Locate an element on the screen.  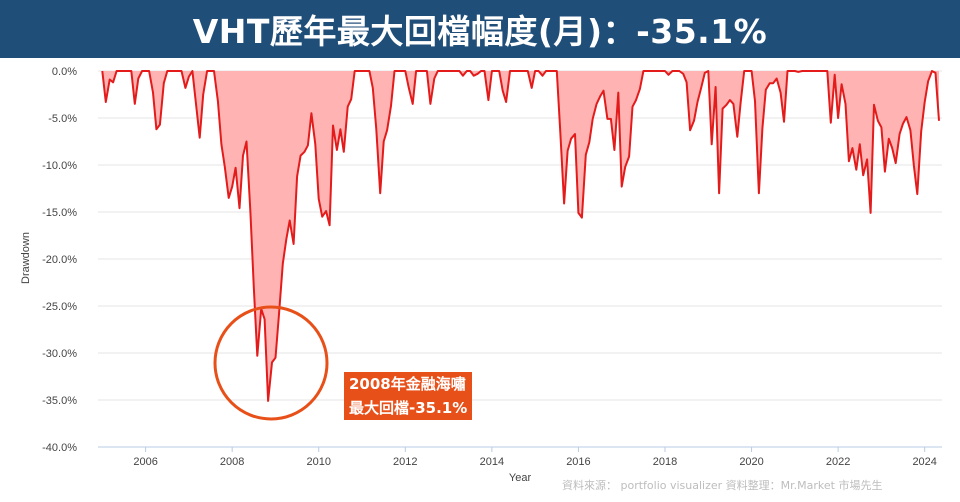
x-tick-label: 2006 is located at coordinates (145, 462).